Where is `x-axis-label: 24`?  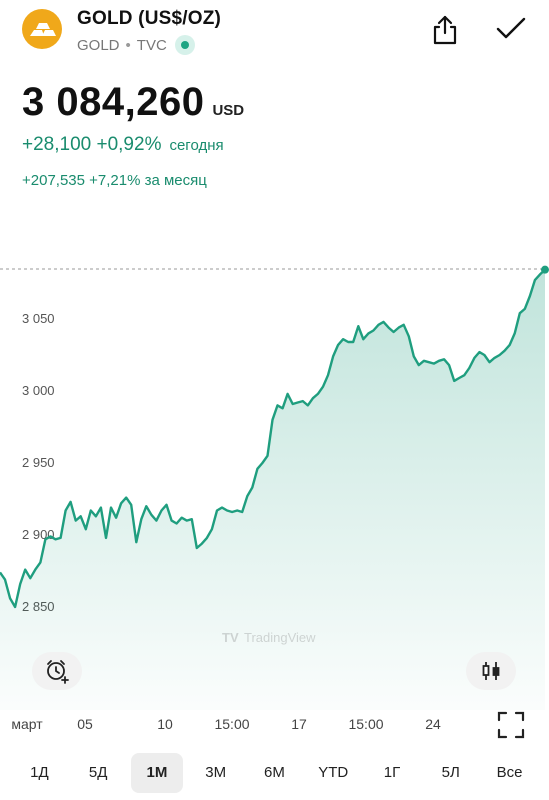 x-axis-label: 24 is located at coordinates (433, 724).